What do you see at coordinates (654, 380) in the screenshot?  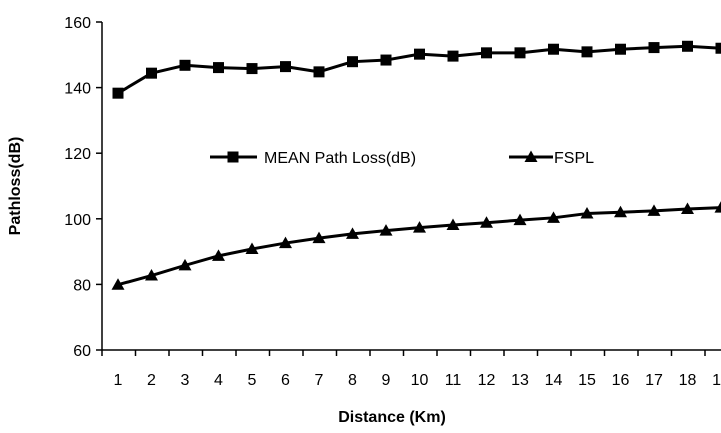 I see `x-tick-label: 17` at bounding box center [654, 380].